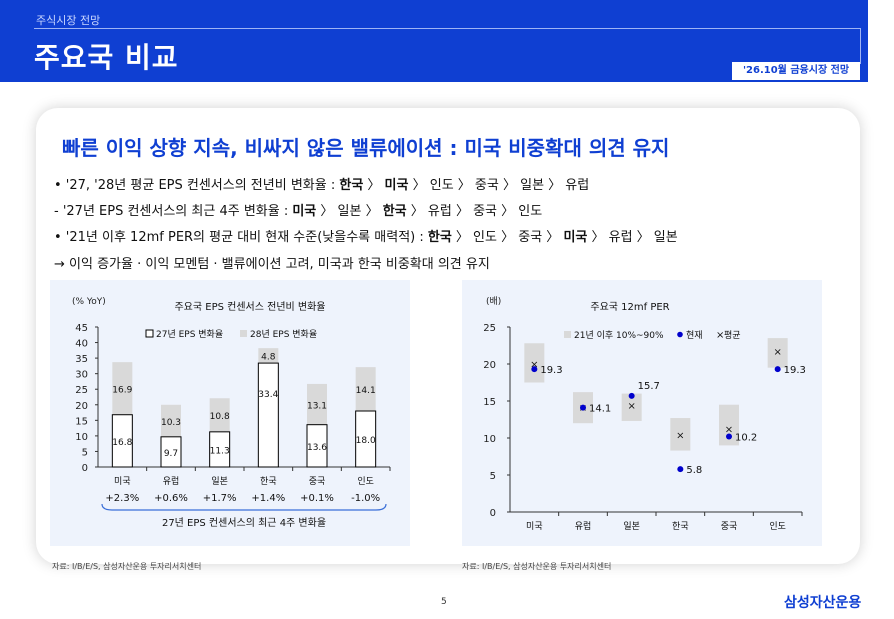 This screenshot has height=619, width=894. I want to click on current-label: 15.7, so click(649, 386).